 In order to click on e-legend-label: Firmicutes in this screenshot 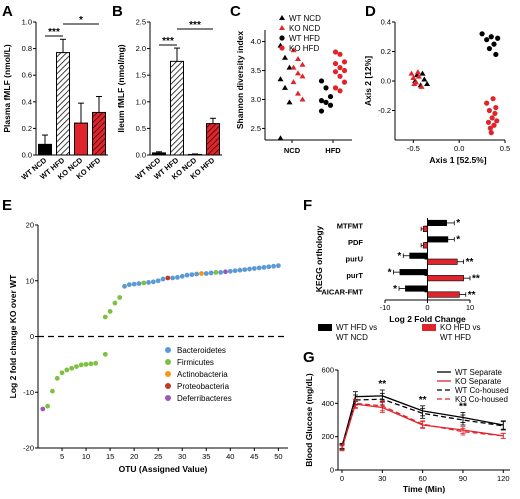, I will do `click(195, 362)`.